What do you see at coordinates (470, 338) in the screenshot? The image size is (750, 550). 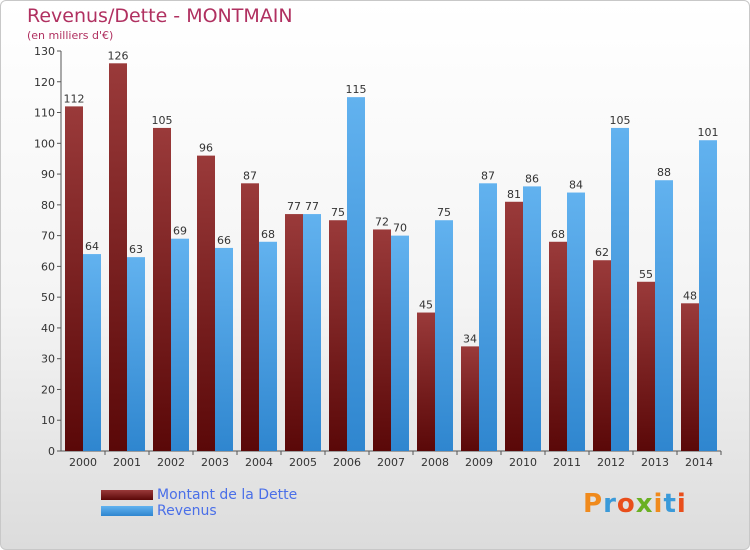 I see `data-label-dette: 34` at bounding box center [470, 338].